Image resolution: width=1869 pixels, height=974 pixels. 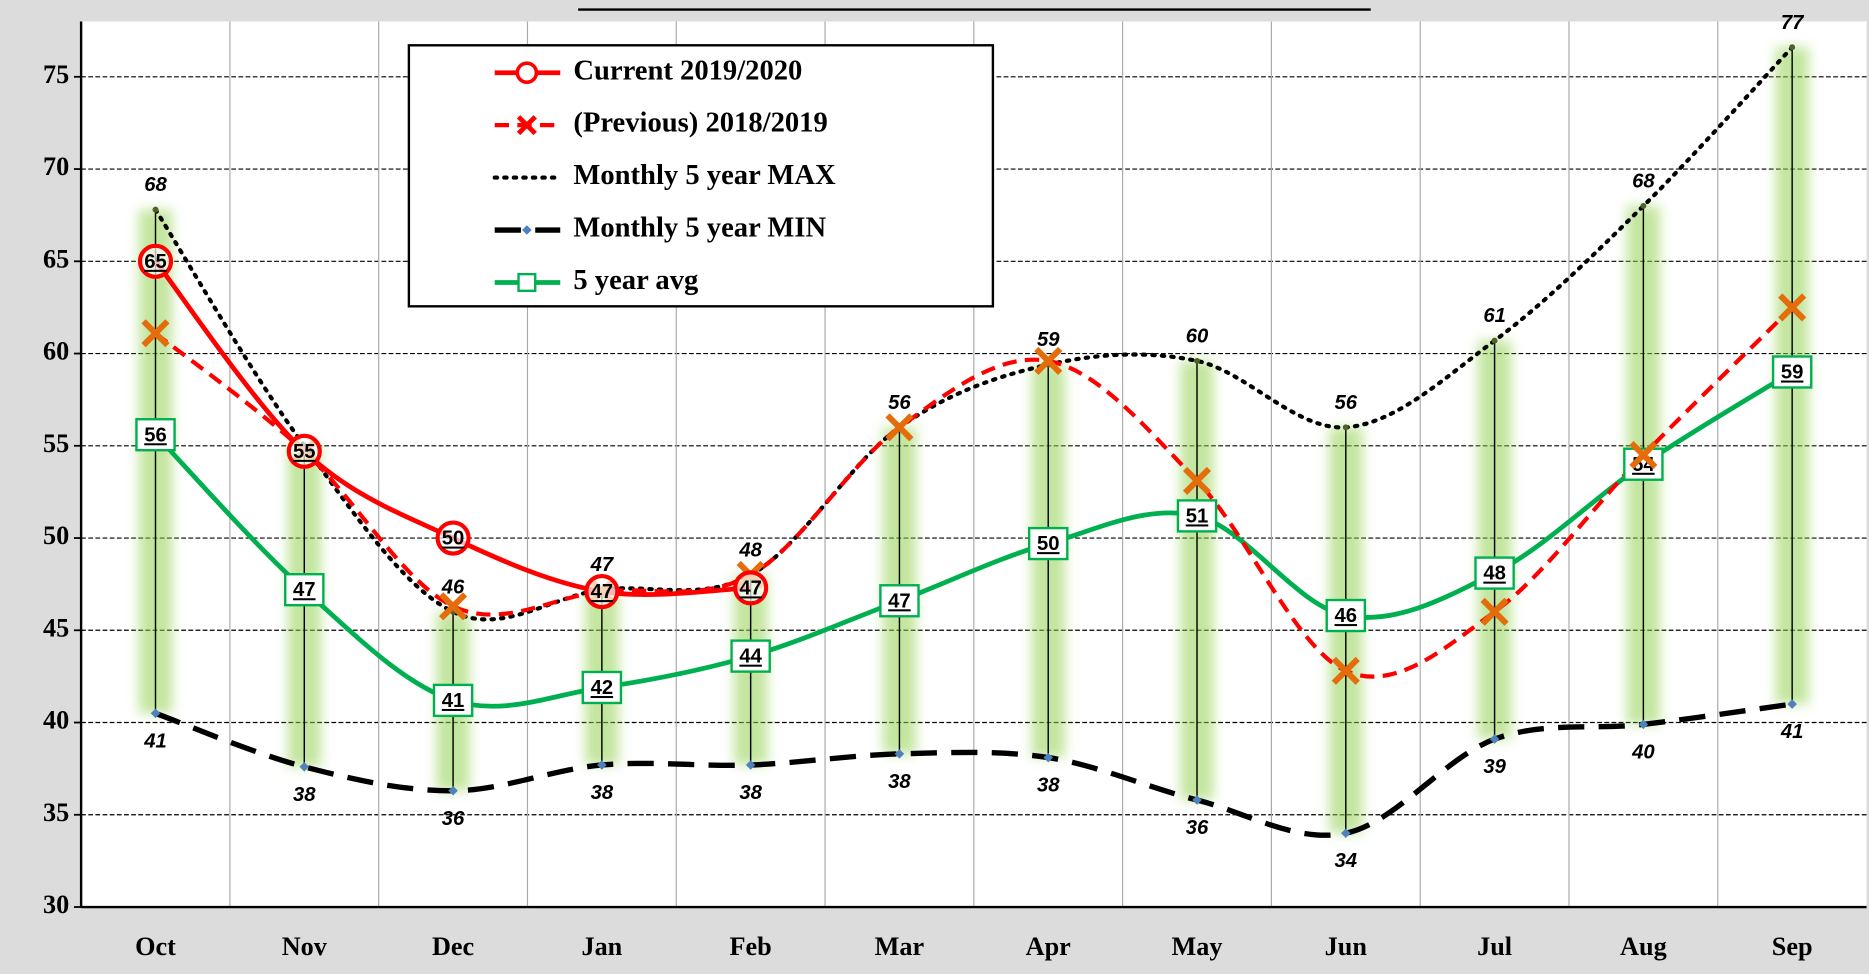 What do you see at coordinates (751, 946) in the screenshot?
I see `x-tick-label: Feb` at bounding box center [751, 946].